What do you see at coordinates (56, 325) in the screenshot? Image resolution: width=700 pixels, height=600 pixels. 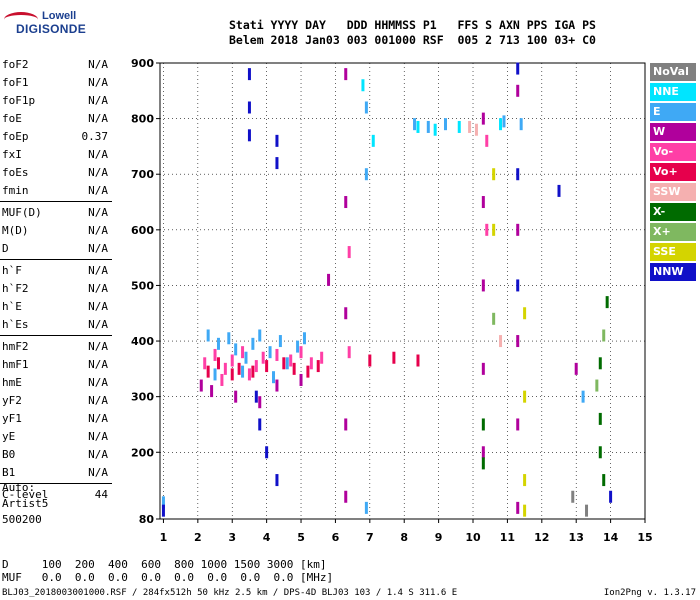 I see `param-row: h`Es N/A` at bounding box center [56, 325].